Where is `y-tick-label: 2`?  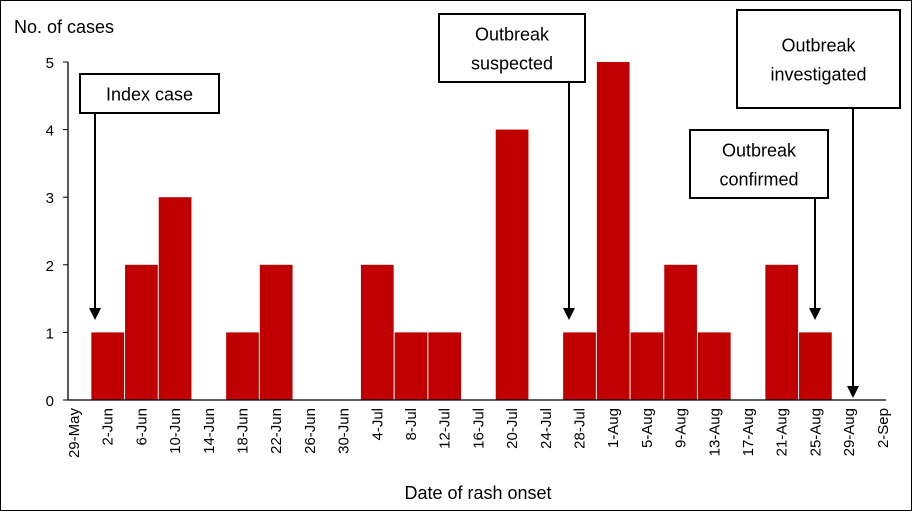 y-tick-label: 2 is located at coordinates (50, 266).